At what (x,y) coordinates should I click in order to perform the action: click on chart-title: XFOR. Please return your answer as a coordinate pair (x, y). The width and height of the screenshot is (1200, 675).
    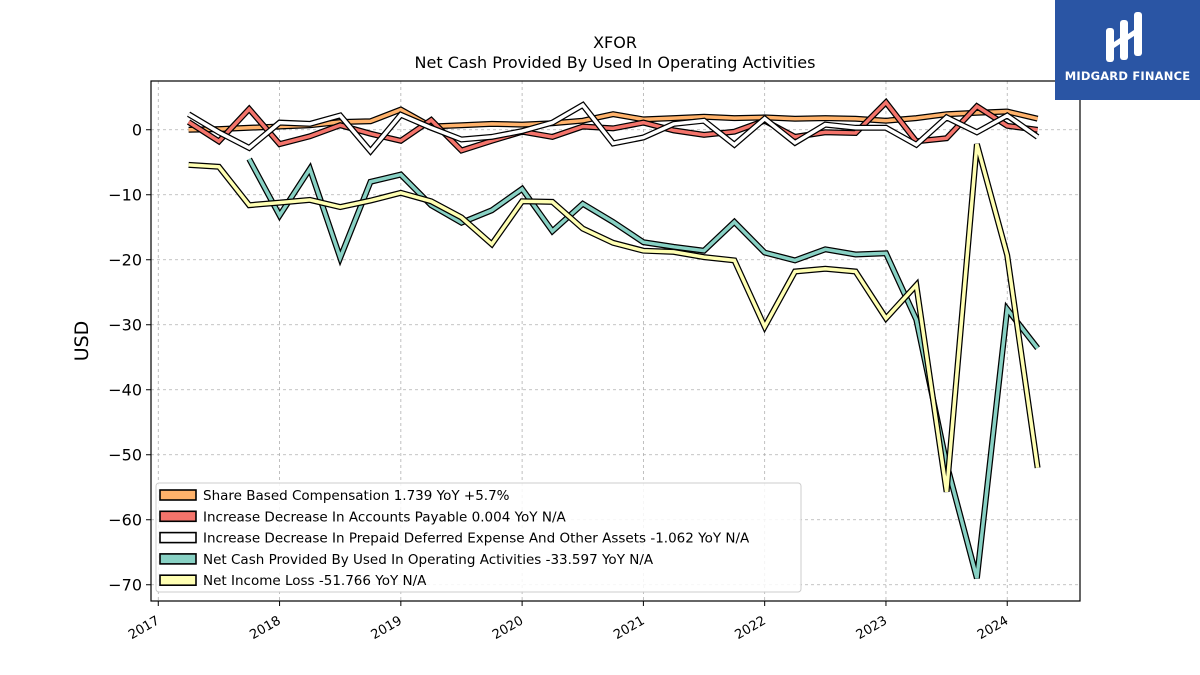
    Looking at the image, I should click on (615, 42).